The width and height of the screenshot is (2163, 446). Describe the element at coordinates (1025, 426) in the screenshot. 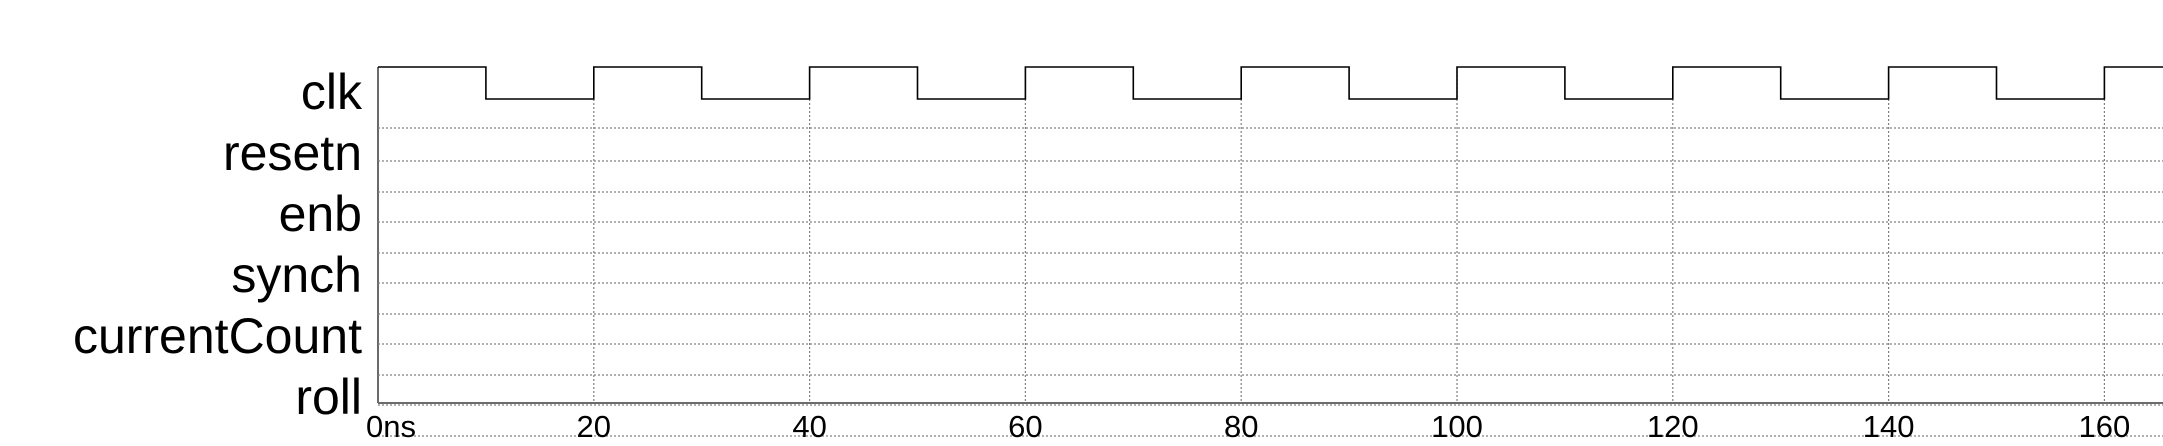

I see `time-tick-label: 60` at that location.